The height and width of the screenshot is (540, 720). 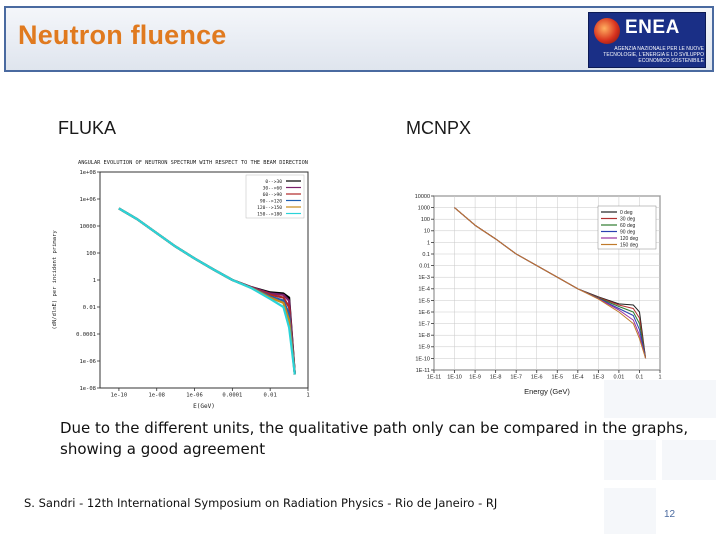 What do you see at coordinates (434, 378) in the screenshot?
I see `x-tick-label: 1E-11` at bounding box center [434, 378].